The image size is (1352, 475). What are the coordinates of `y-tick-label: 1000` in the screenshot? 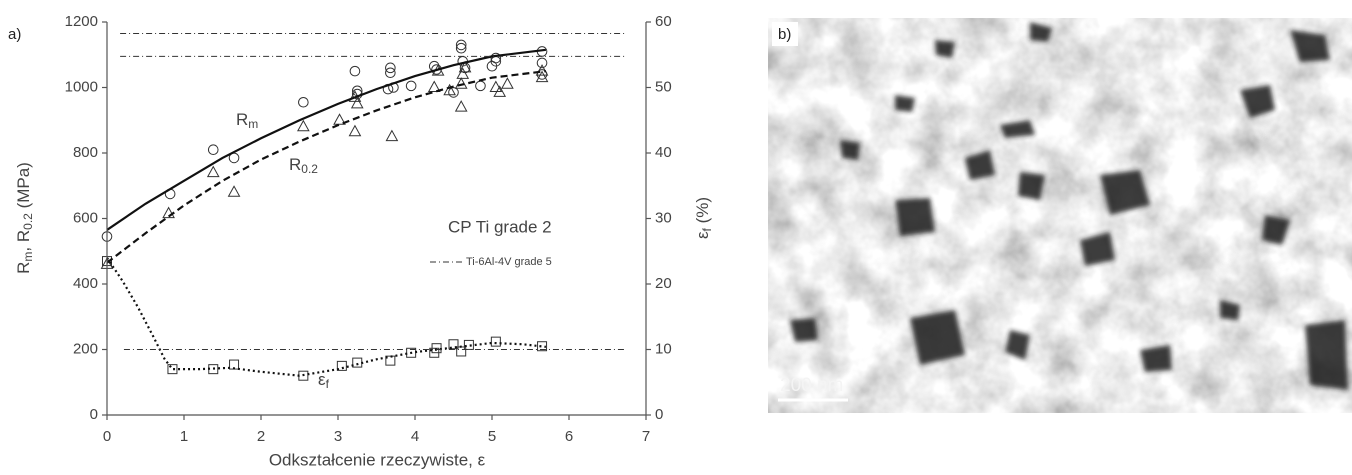 It's located at (81, 86).